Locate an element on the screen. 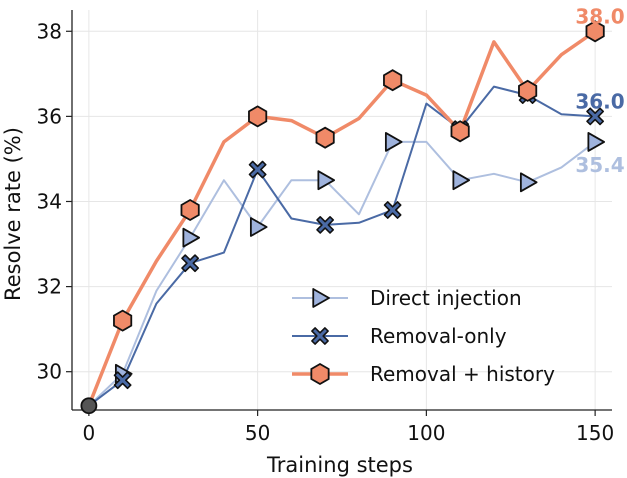  end-labels: 35.4 36.0 38.0 is located at coordinates (599, 90).